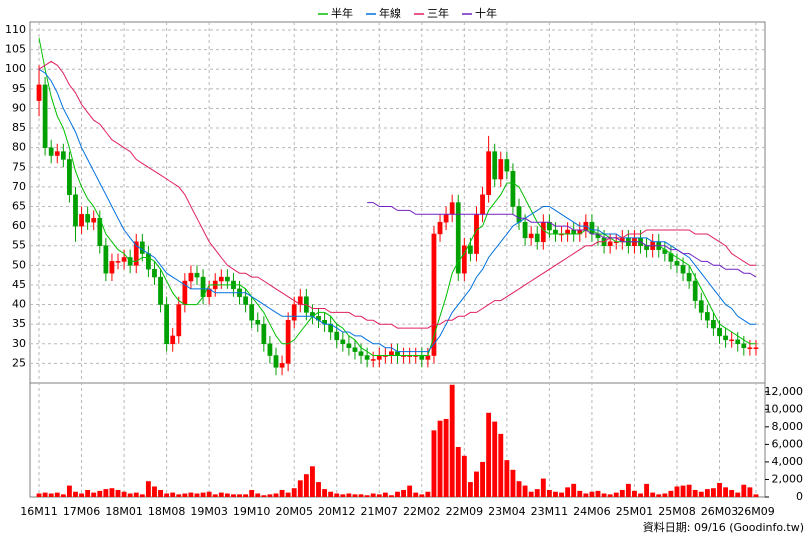 The width and height of the screenshot is (808, 540). I want to click on x-tick-label: 22M02, so click(422, 511).